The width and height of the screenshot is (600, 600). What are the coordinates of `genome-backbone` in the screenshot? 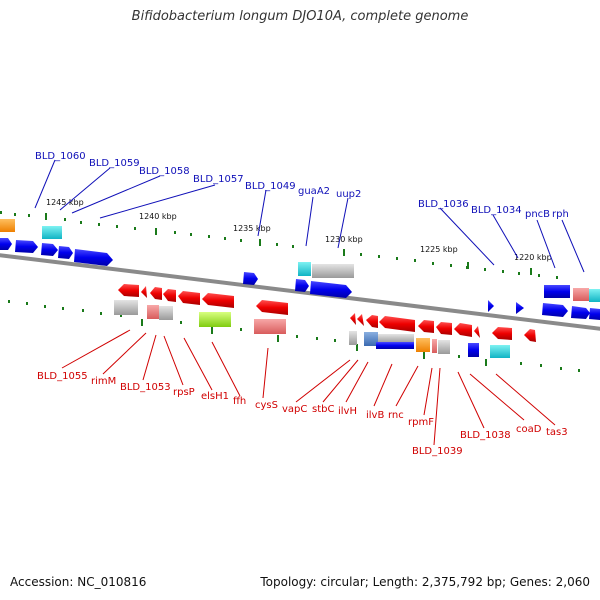 It's located at (300, 292).